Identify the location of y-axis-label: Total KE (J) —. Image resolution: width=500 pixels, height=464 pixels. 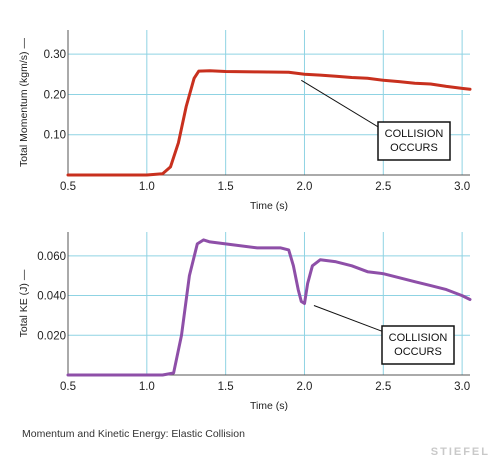
(24, 303).